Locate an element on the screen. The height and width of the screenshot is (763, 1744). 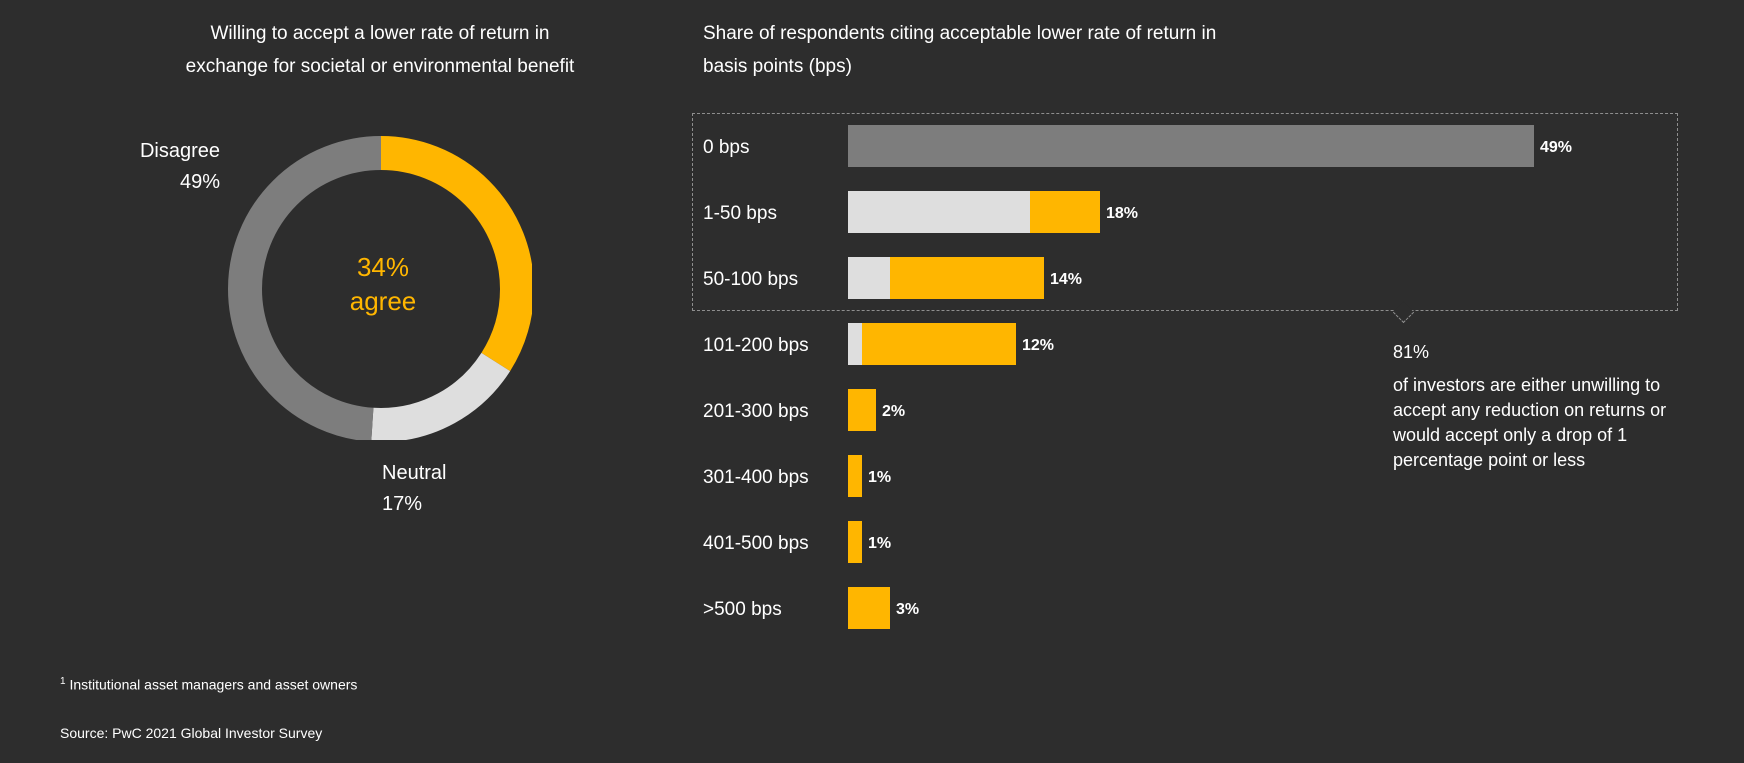
highlight-box is located at coordinates (1185, 212).